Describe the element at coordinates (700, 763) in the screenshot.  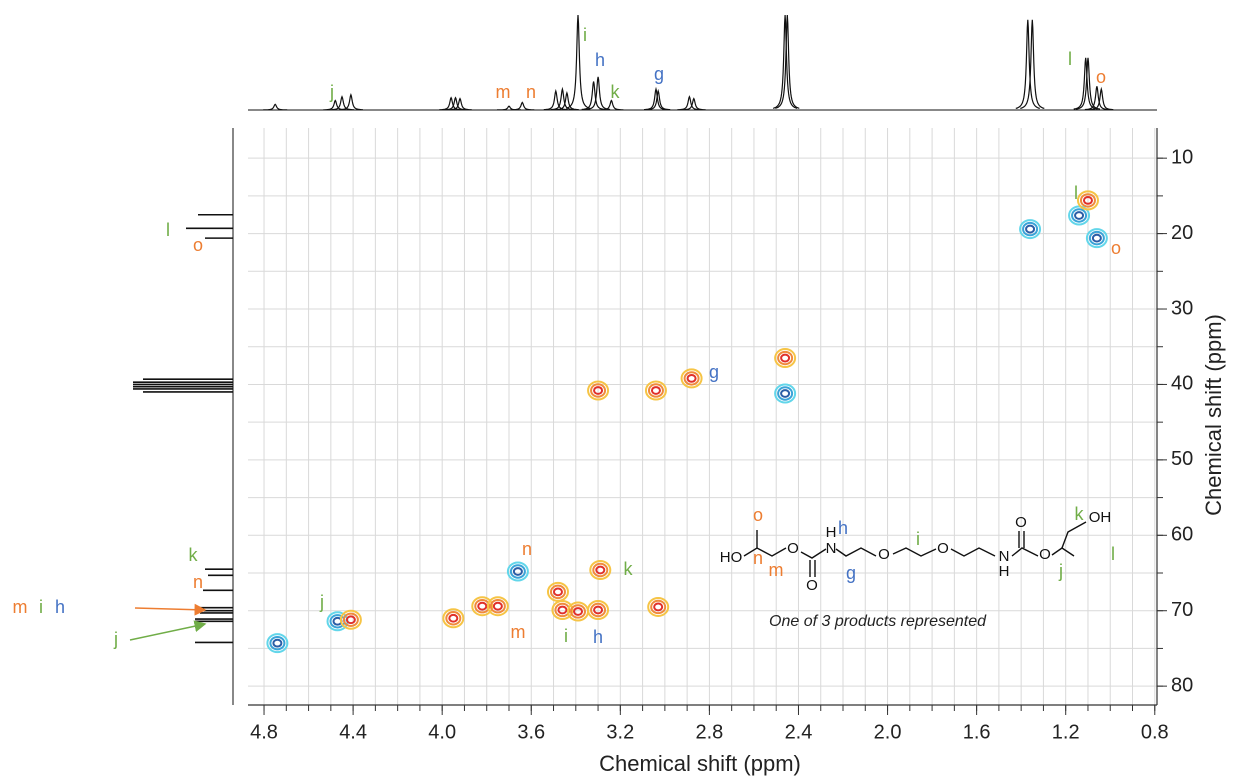
I see `x-axis-title: Chemical shift (ppm)` at that location.